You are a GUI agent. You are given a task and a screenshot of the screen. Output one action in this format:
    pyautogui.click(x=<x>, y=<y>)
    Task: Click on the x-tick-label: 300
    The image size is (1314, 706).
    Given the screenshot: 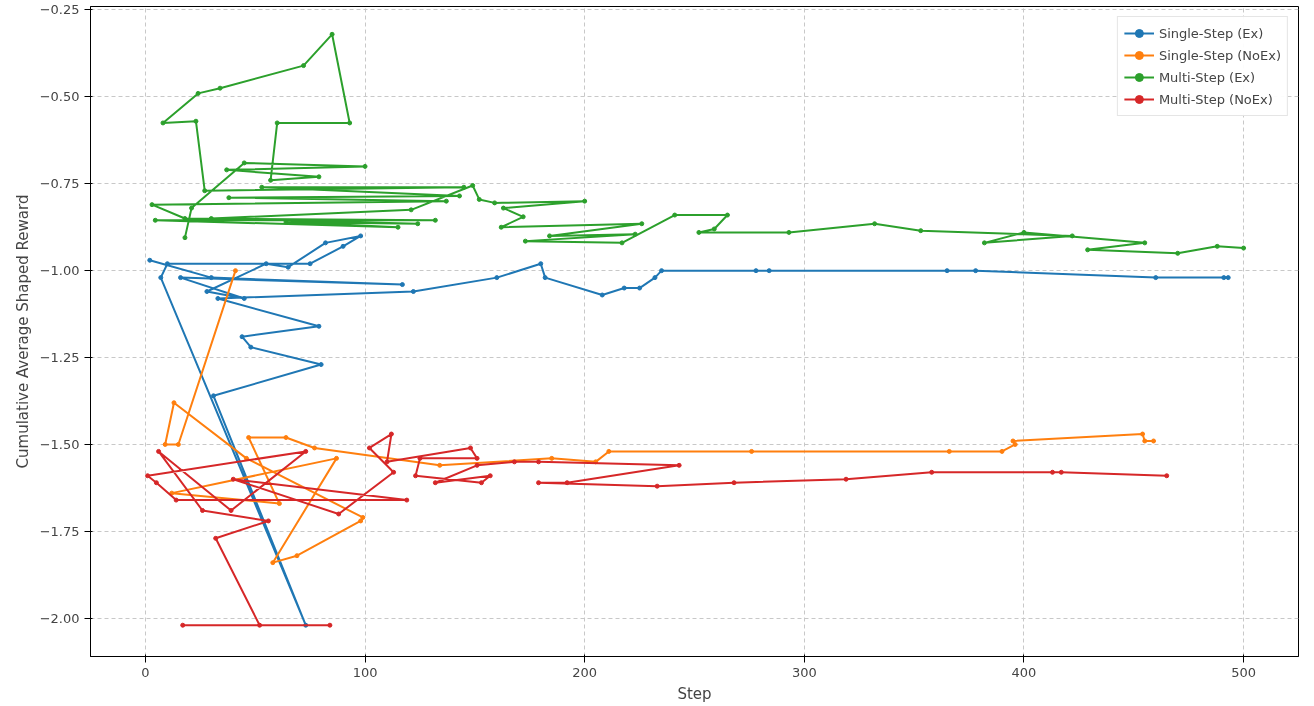 What is the action you would take?
    pyautogui.click(x=804, y=672)
    